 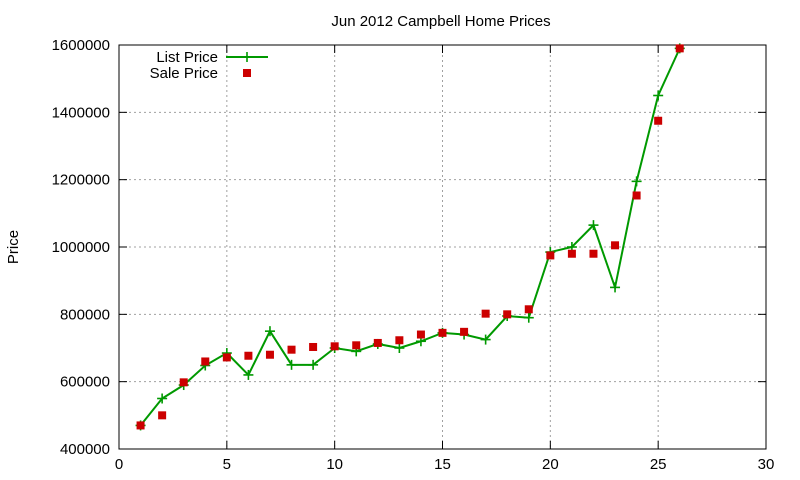 I want to click on x-tick-label: 15, so click(x=442, y=464).